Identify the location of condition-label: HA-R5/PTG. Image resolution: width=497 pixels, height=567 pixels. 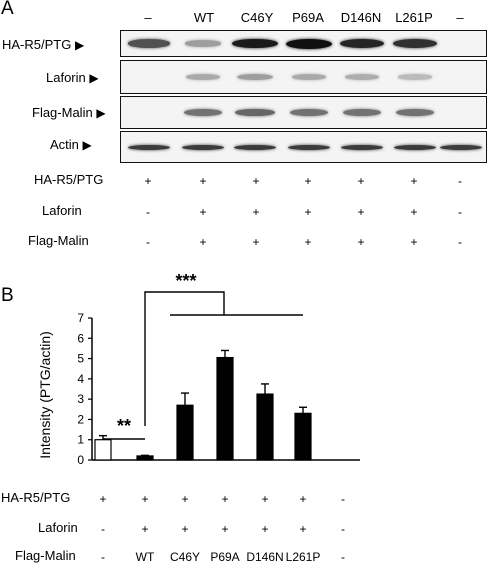
(35, 497).